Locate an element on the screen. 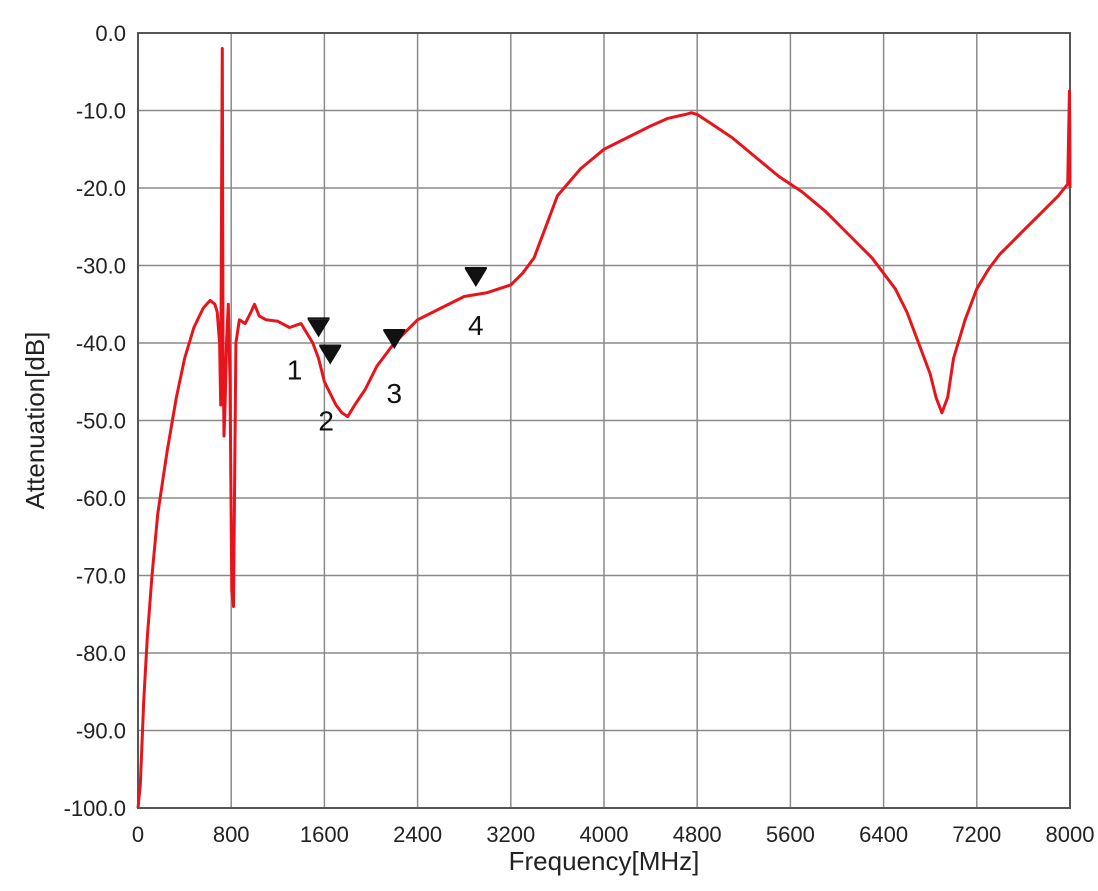  marker-label: 2 is located at coordinates (326, 421).